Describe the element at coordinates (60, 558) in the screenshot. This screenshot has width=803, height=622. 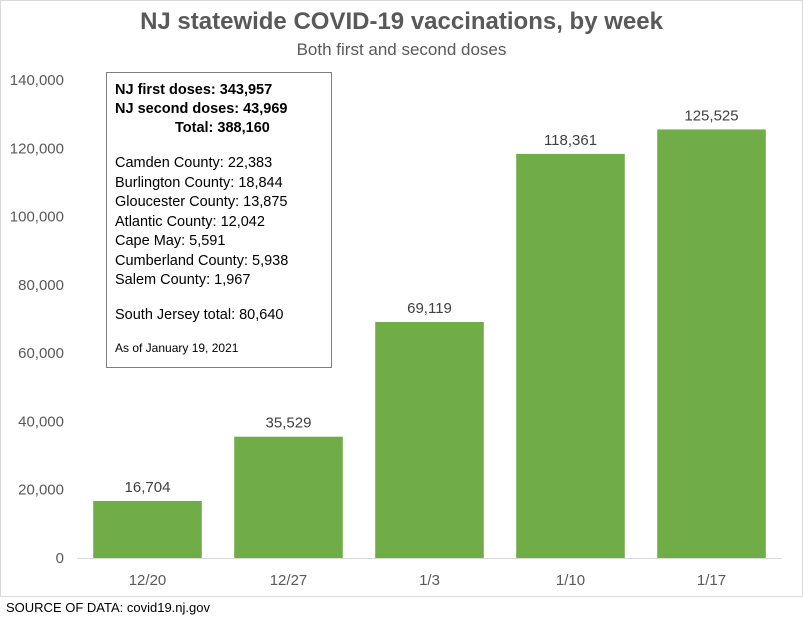
I see `y-tick-label: 0` at that location.